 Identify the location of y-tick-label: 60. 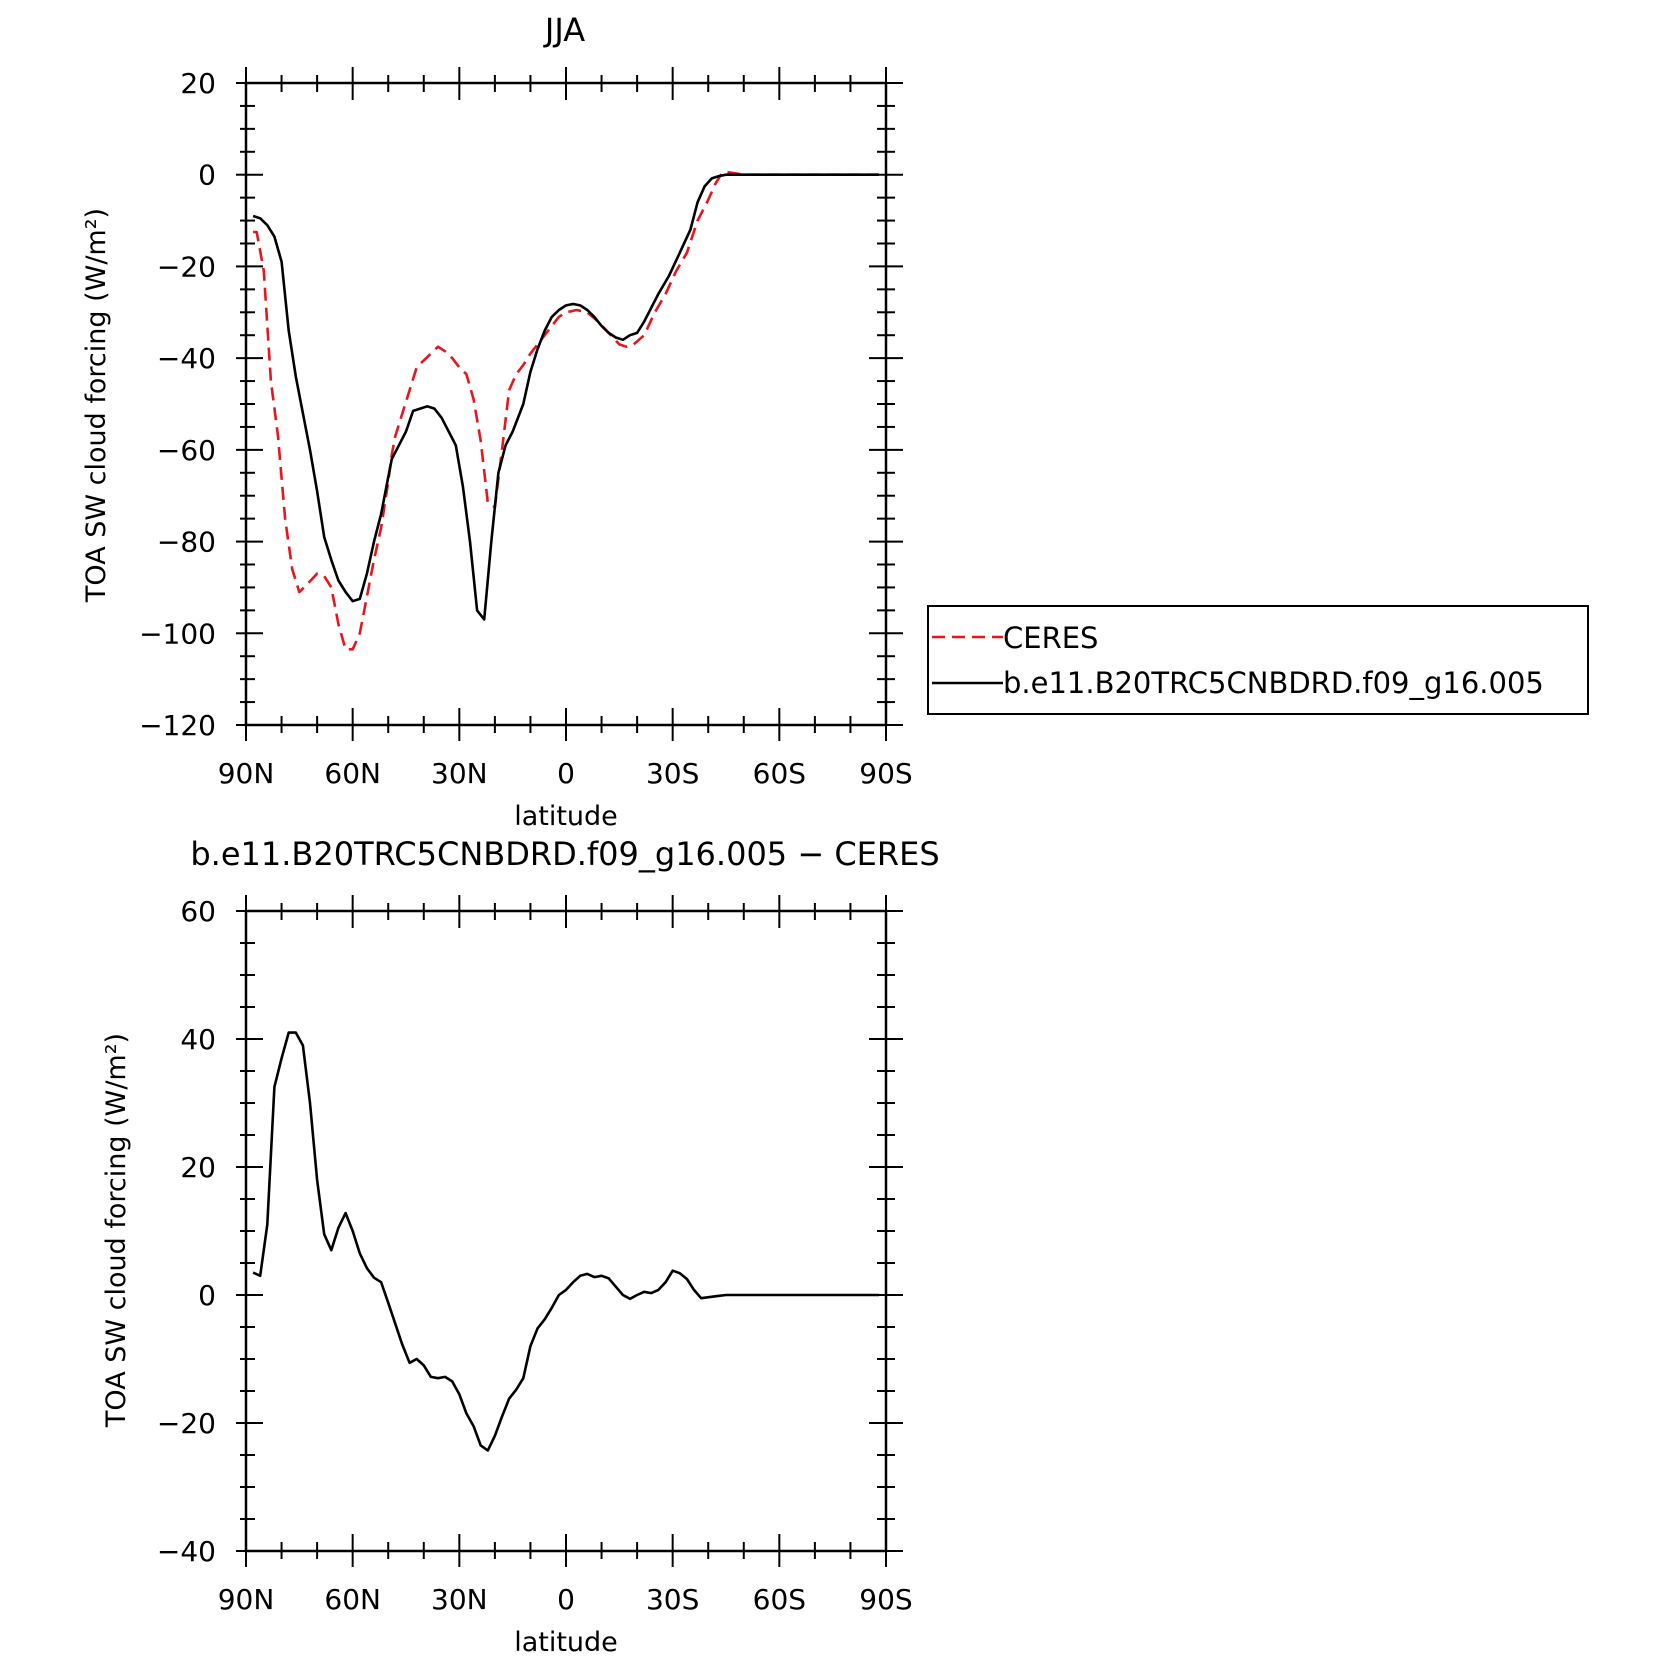
(198, 911).